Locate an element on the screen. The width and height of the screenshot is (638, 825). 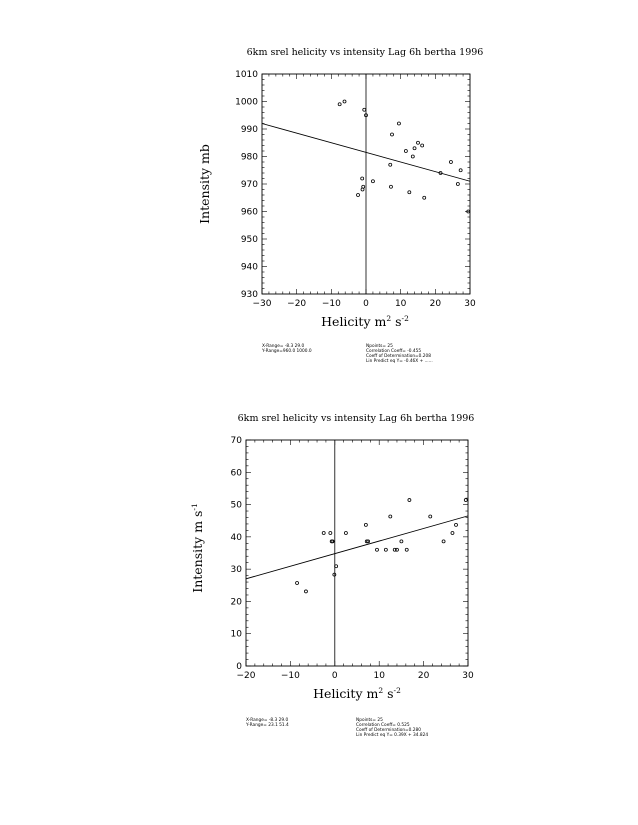
chart-2-xtick-label: 20 is located at coordinates (424, 676).